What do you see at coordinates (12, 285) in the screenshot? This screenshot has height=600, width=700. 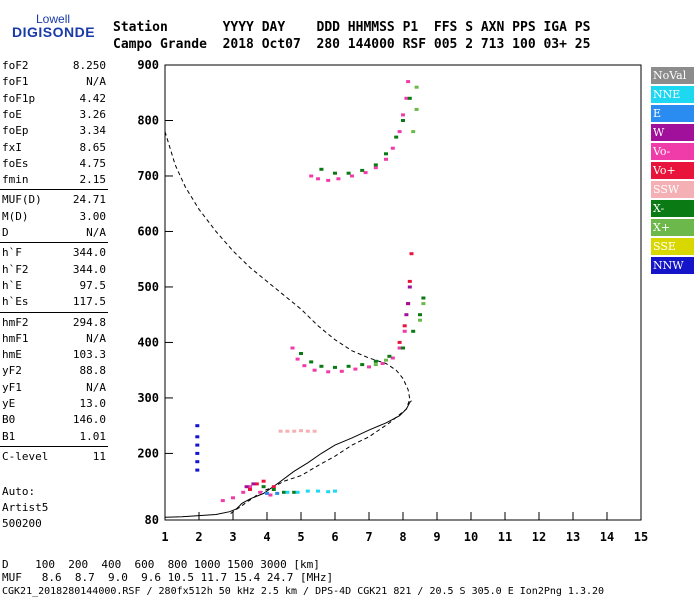 I see `param-name: h`E` at bounding box center [12, 285].